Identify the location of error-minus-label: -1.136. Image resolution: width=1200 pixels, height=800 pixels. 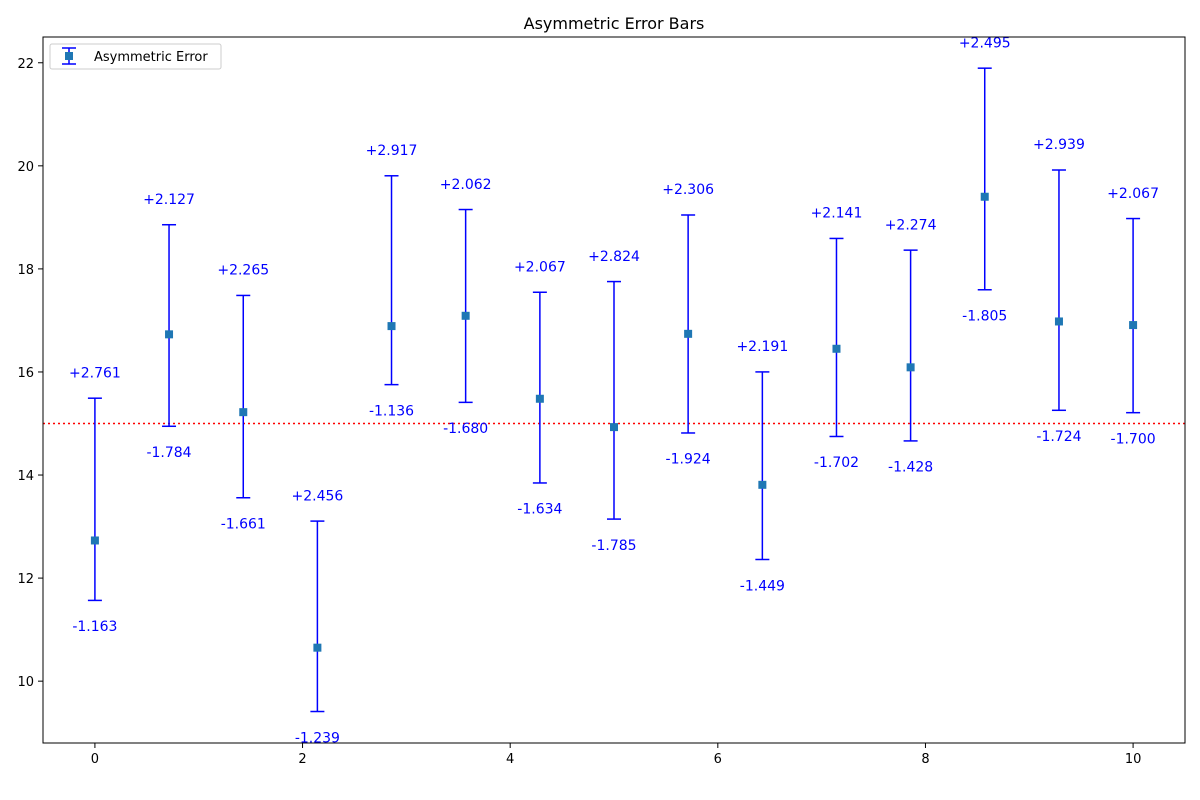
(391, 411).